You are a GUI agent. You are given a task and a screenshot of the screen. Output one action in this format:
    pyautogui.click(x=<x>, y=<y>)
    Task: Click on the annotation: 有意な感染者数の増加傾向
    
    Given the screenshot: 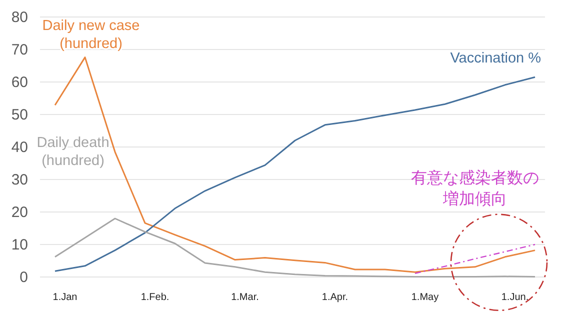 What is the action you would take?
    pyautogui.click(x=475, y=189)
    